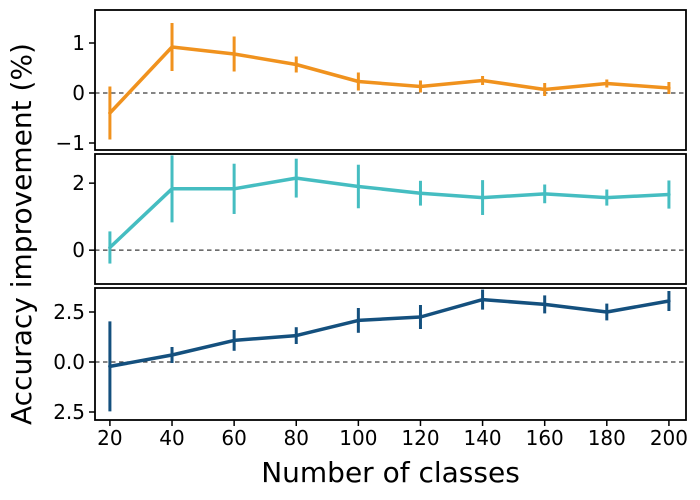 The height and width of the screenshot is (500, 700). Describe the element at coordinates (482, 438) in the screenshot. I see `x-tick-label: 140` at that location.